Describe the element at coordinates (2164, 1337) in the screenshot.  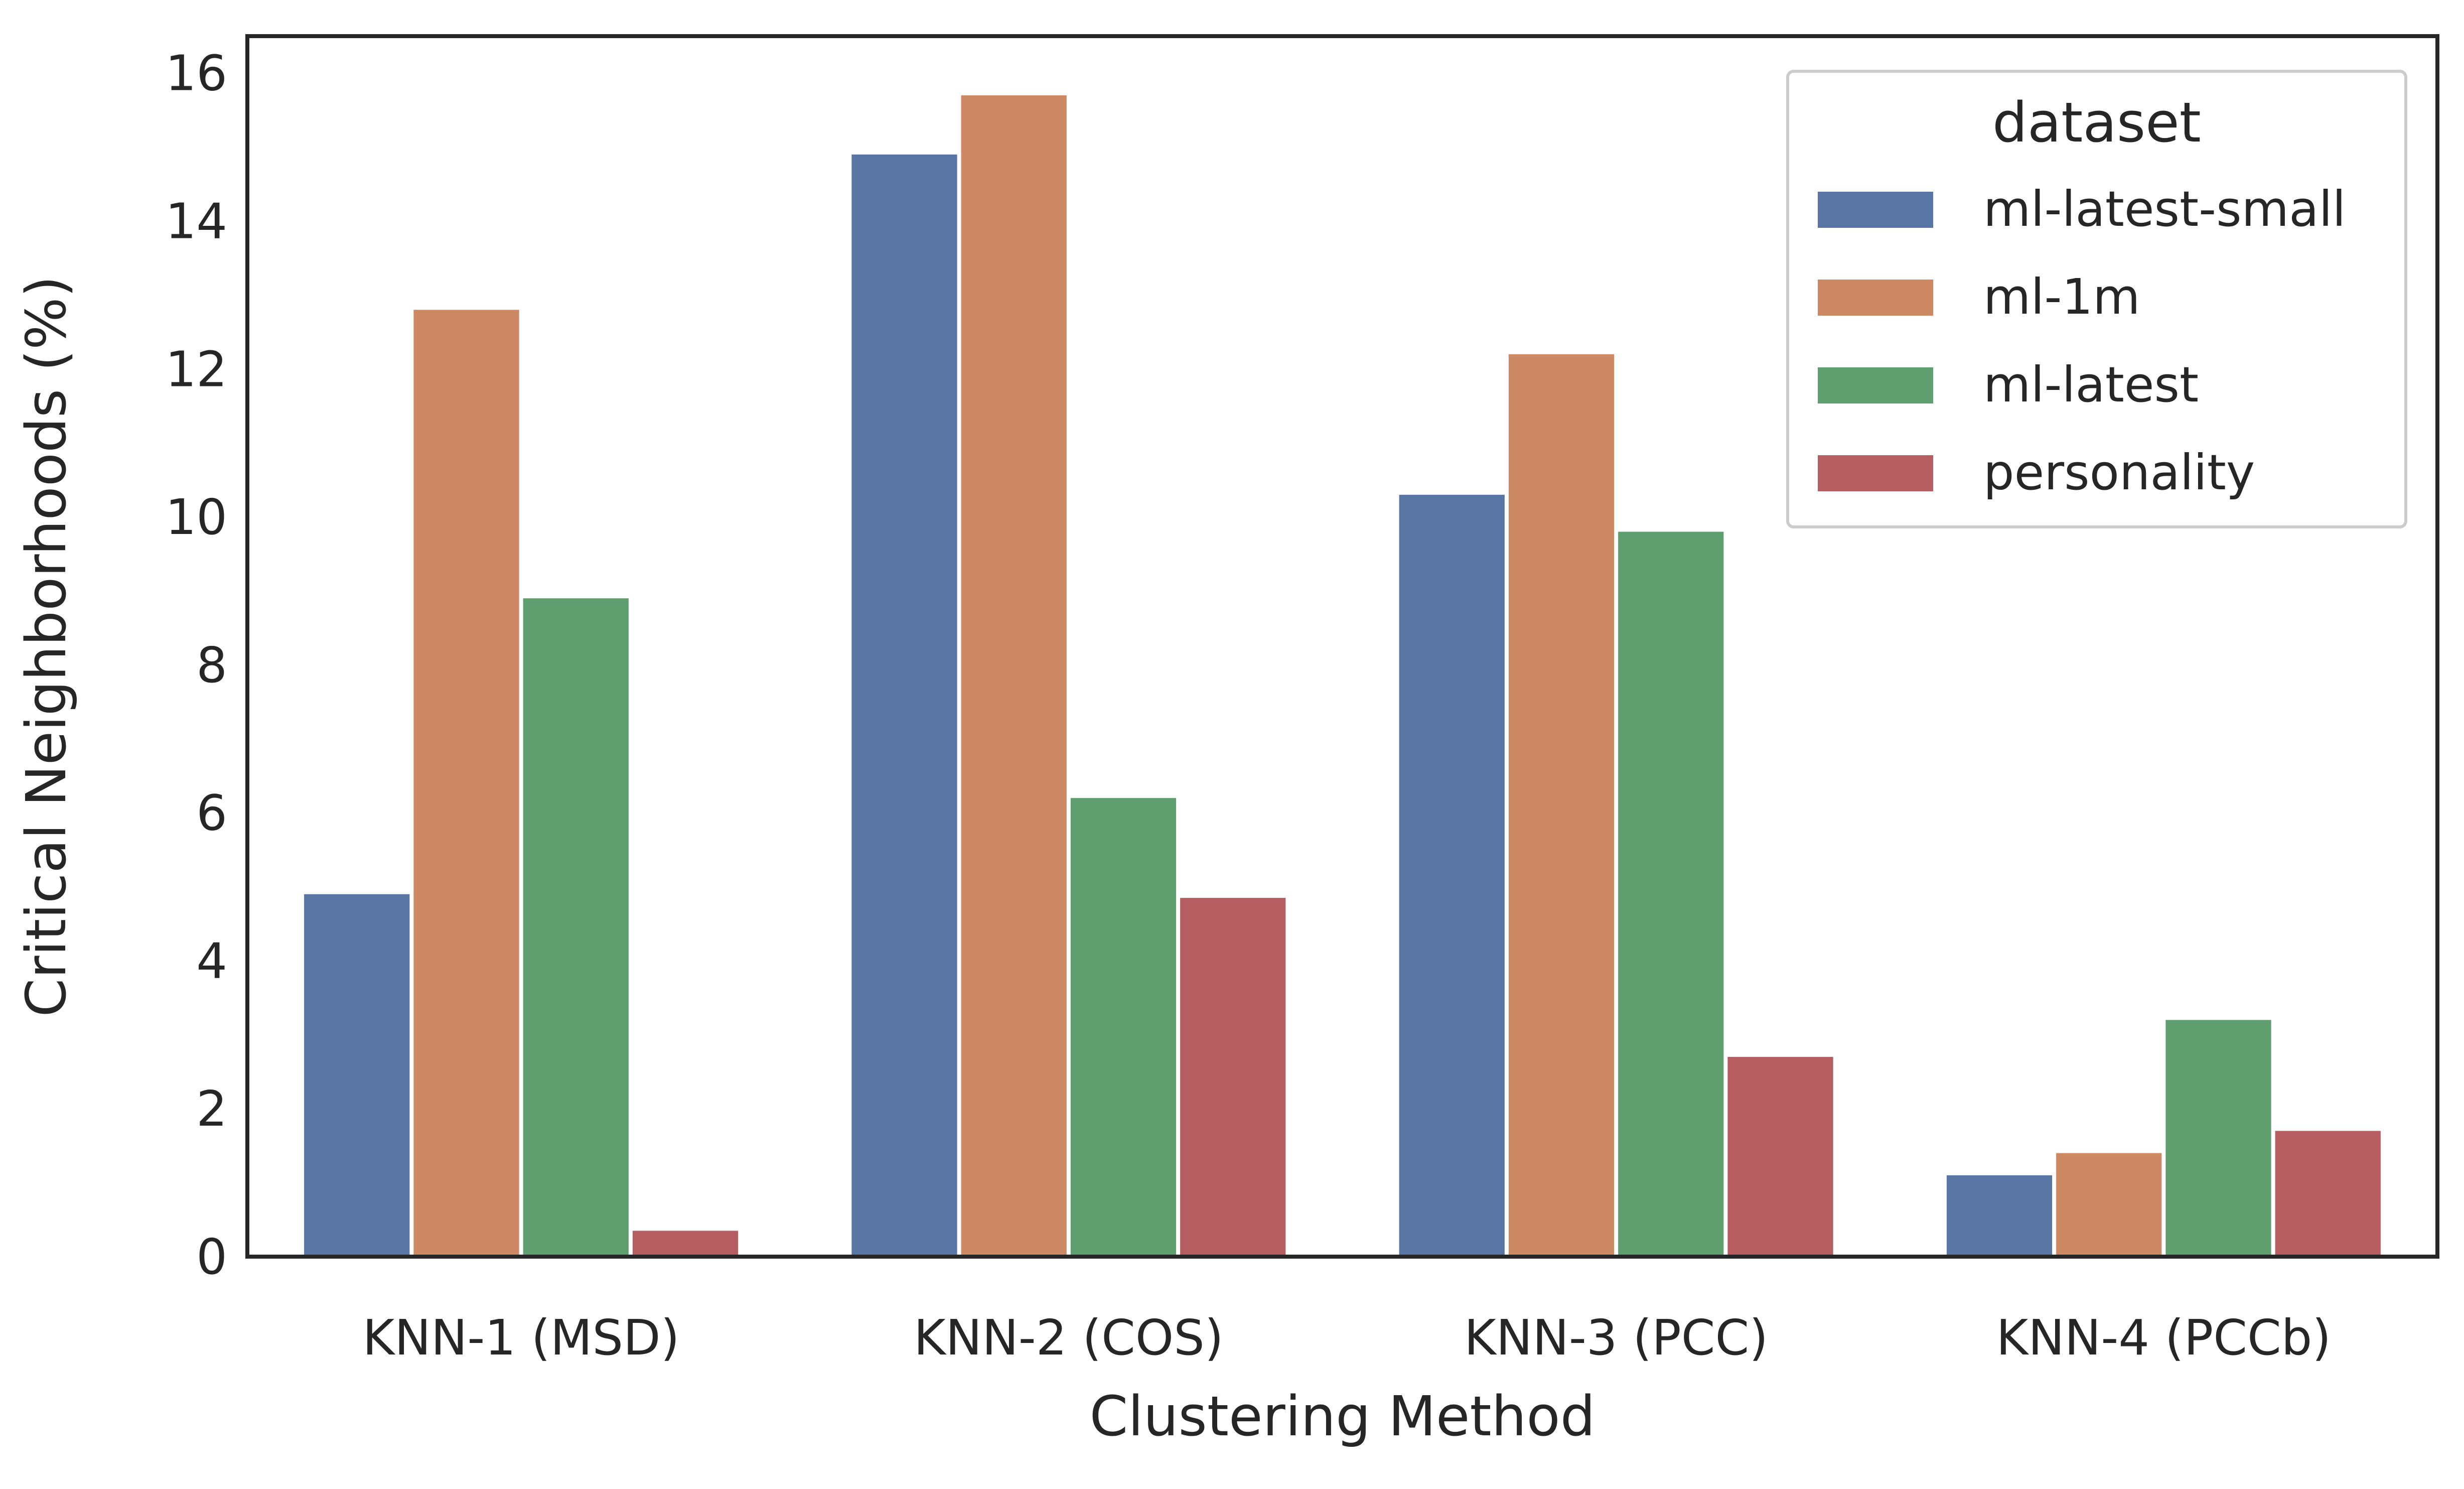
I see `x-tick-label: KNN-4 (PCCb)` at that location.